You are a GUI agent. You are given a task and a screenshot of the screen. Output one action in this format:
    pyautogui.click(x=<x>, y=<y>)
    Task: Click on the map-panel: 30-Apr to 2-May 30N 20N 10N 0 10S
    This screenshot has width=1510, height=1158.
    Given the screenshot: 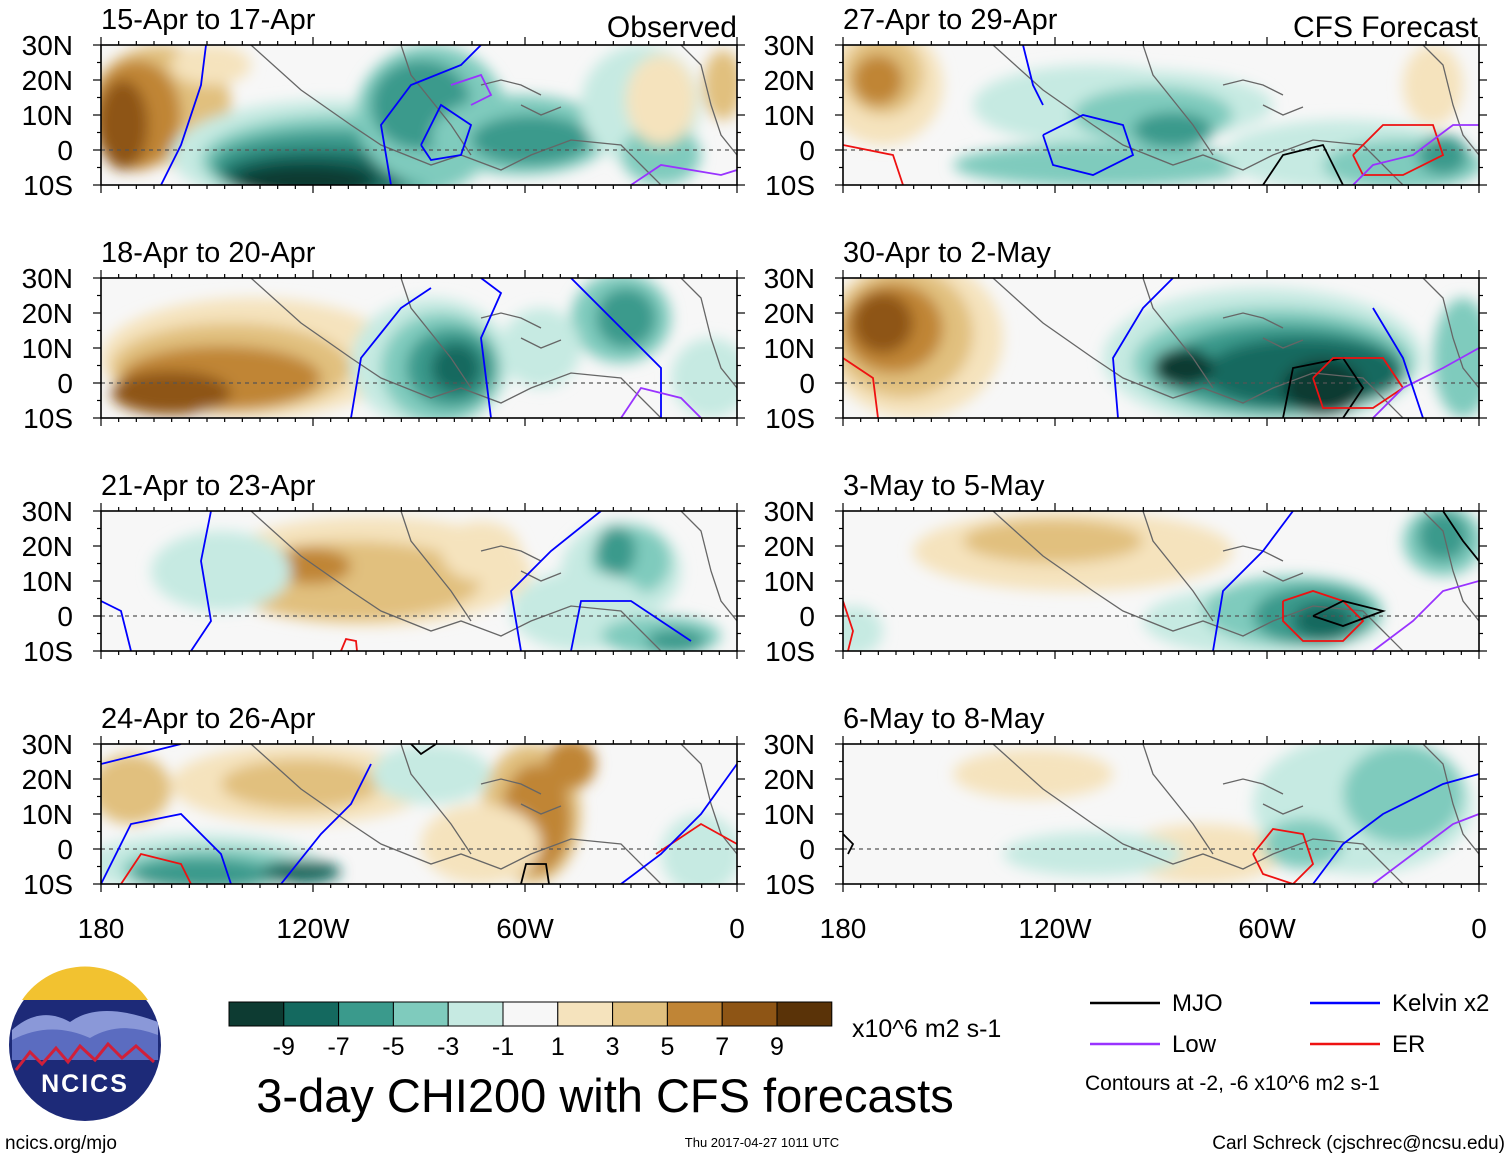 What is the action you would take?
    pyautogui.click(x=1125, y=335)
    